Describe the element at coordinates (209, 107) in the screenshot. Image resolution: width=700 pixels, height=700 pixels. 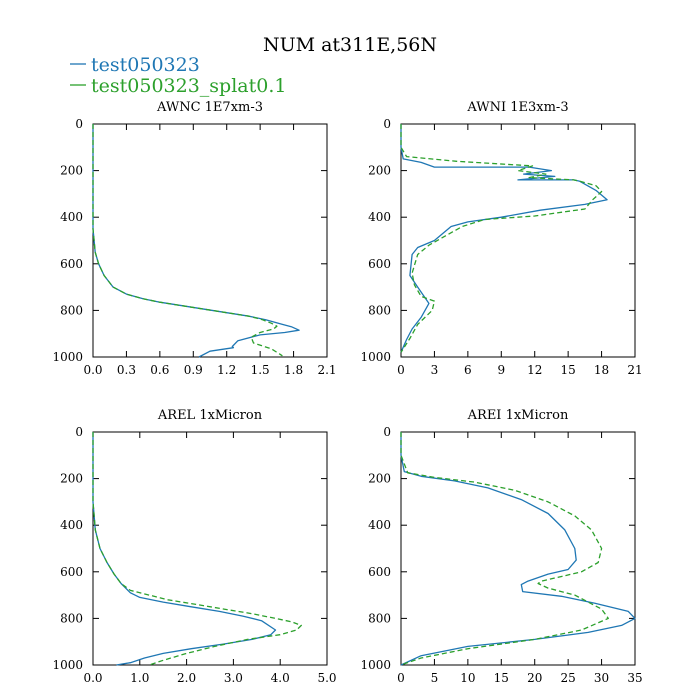
I see `panel-title: AWNC 1E7xm-3` at that location.